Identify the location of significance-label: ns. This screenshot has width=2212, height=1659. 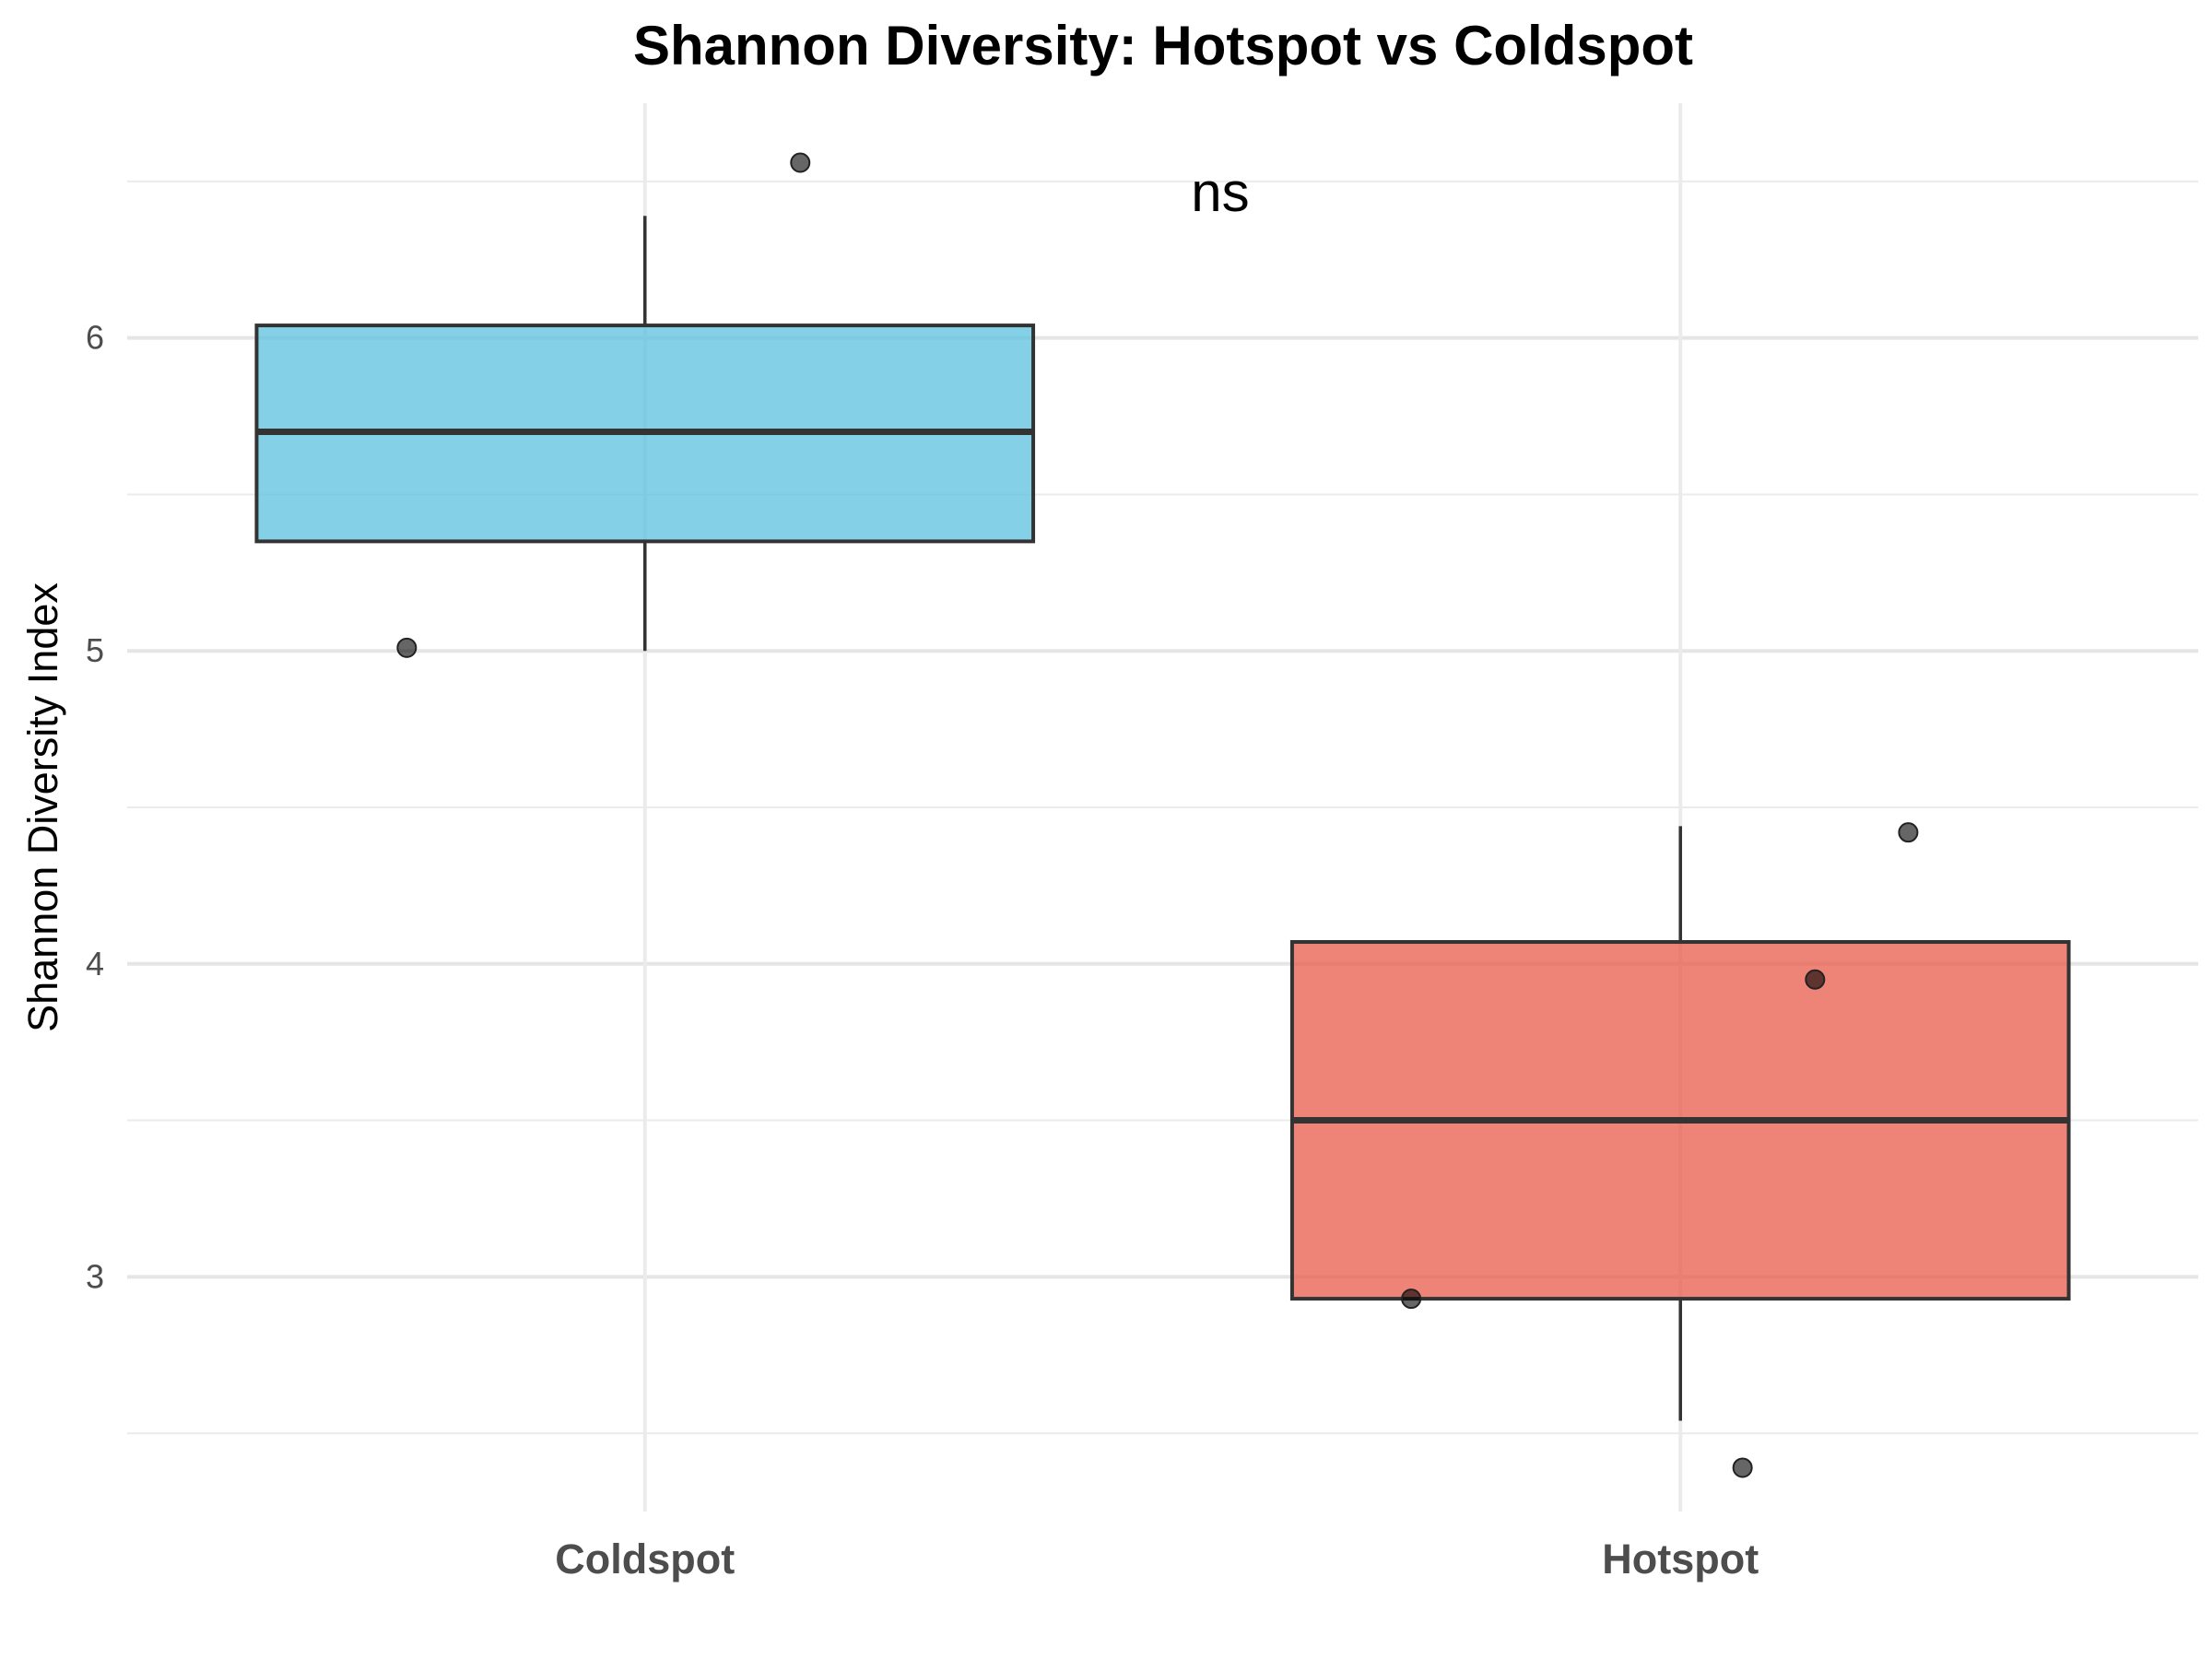
(1220, 192).